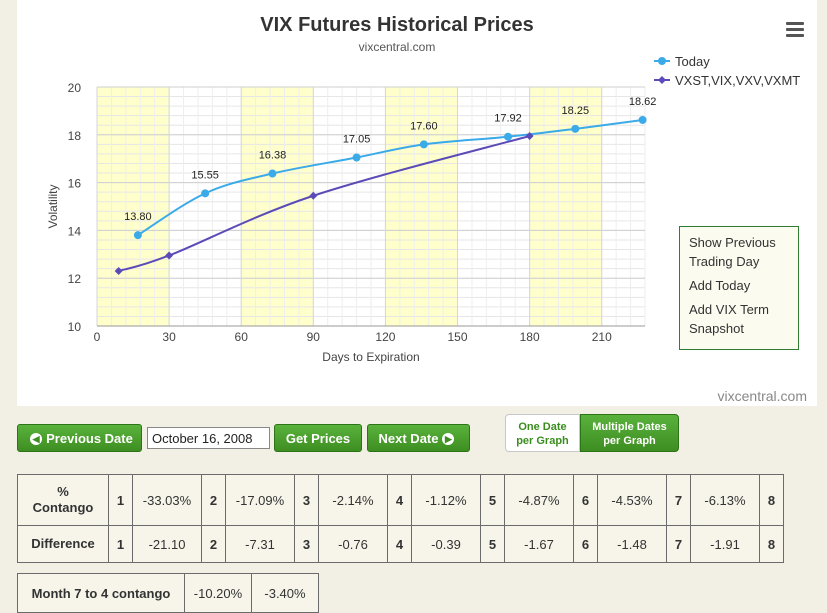 Image resolution: width=827 pixels, height=613 pixels. What do you see at coordinates (79, 438) in the screenshot?
I see `previous-date-button: ◀ Previous Date` at bounding box center [79, 438].